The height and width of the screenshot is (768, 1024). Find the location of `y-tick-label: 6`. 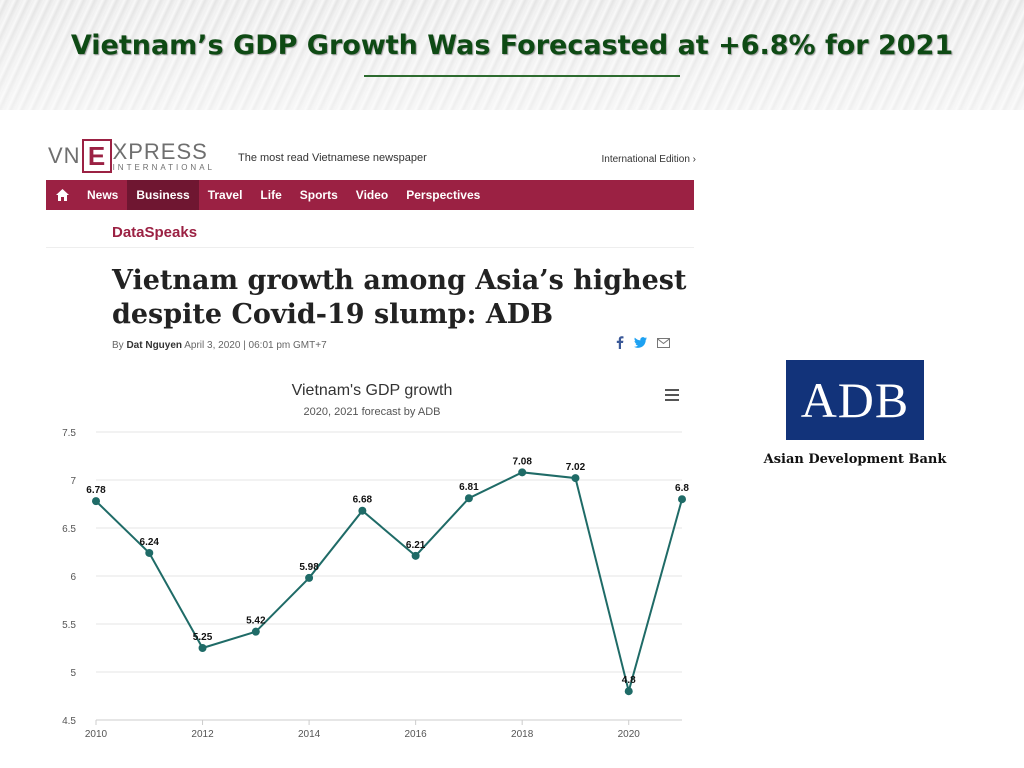

y-tick-label: 6 is located at coordinates (73, 577).